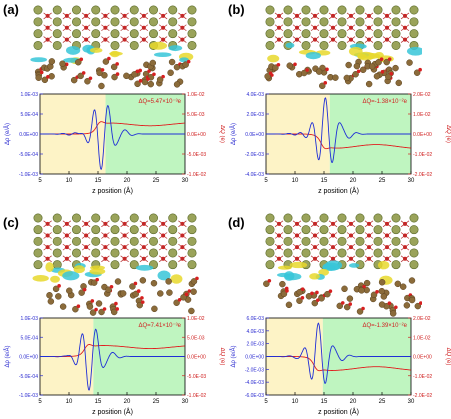 This screenshot has width=451, height=419. Describe the element at coordinates (196, 135) in the screenshot. I see `right-tick-label: 0.0E+00` at that location.